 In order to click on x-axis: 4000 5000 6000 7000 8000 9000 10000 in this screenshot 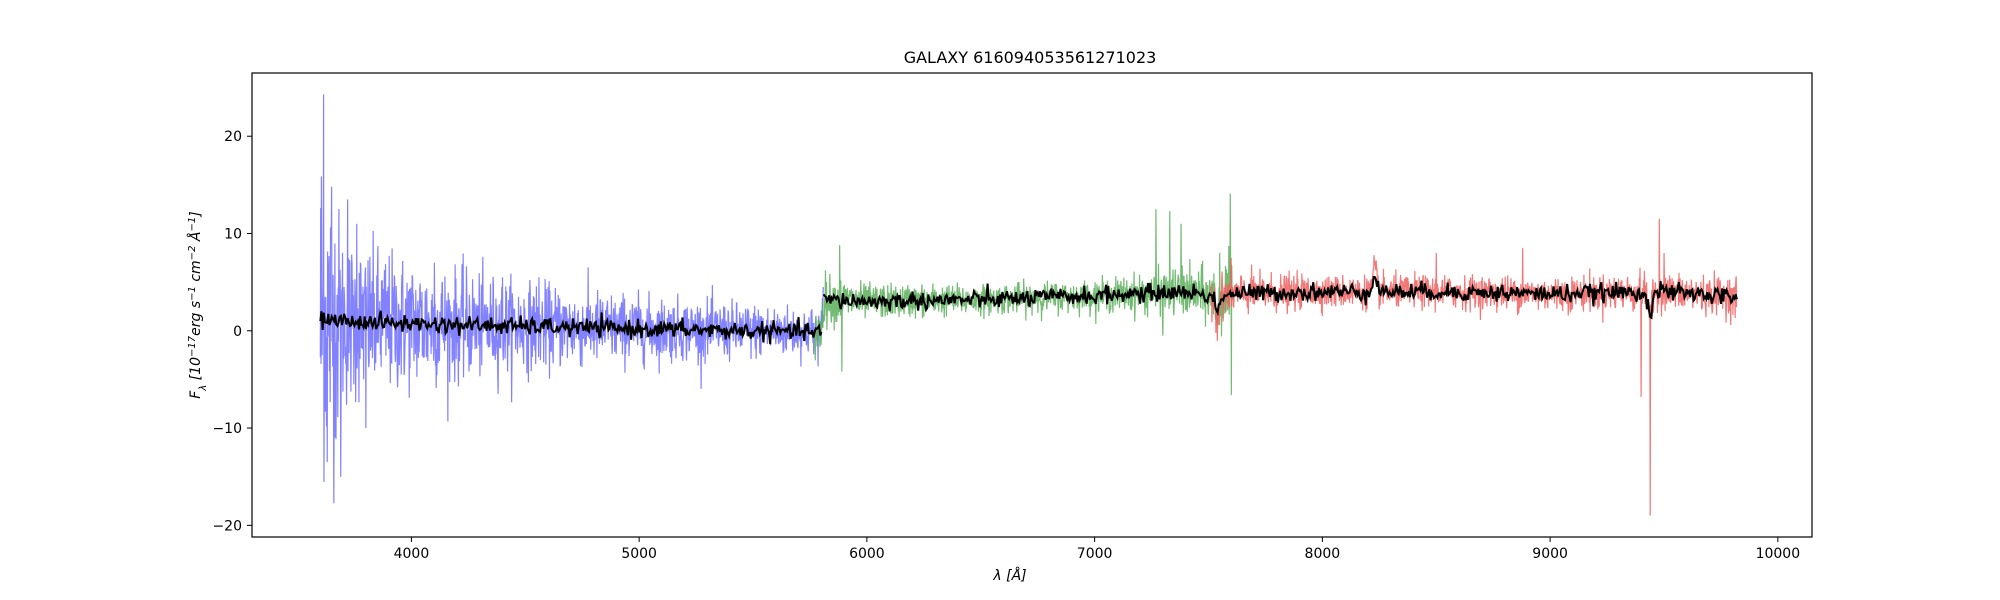, I will do `click(1097, 549)`.